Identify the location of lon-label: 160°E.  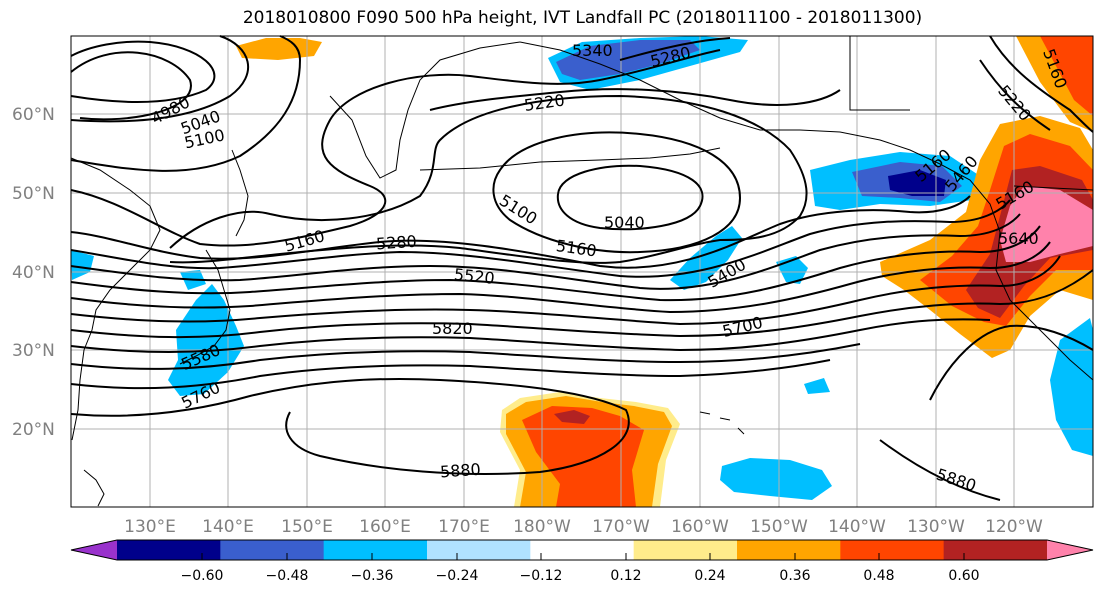
(385, 527).